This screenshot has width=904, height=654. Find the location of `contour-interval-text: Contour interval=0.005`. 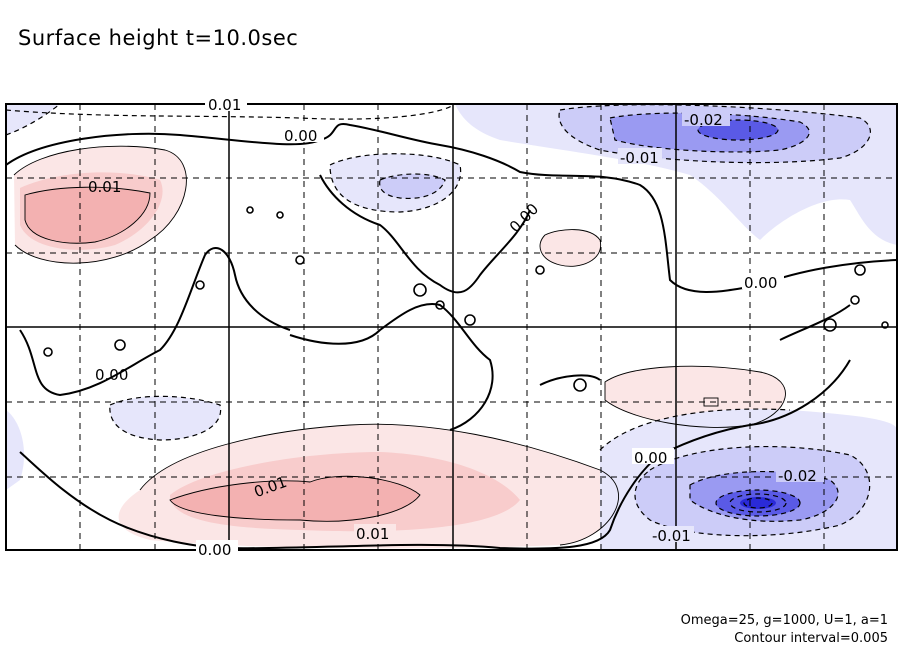

contour-interval-text: Contour interval=0.005 is located at coordinates (811, 638).